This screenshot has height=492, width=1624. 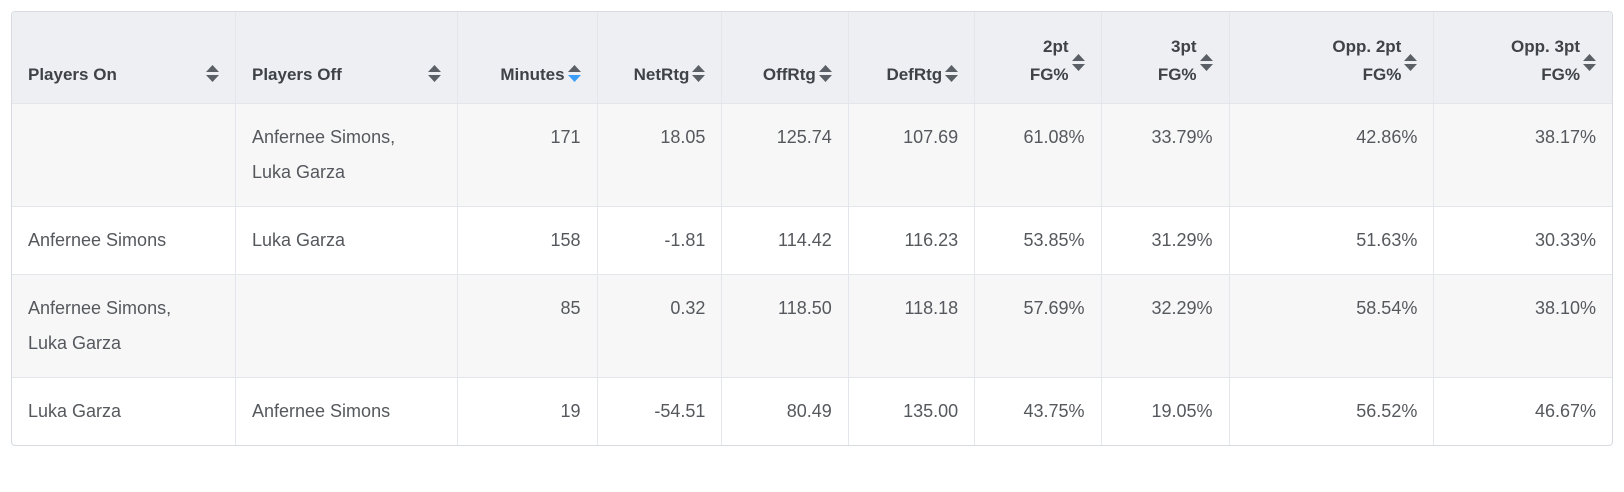 What do you see at coordinates (124, 155) in the screenshot?
I see `cell-players-on` at bounding box center [124, 155].